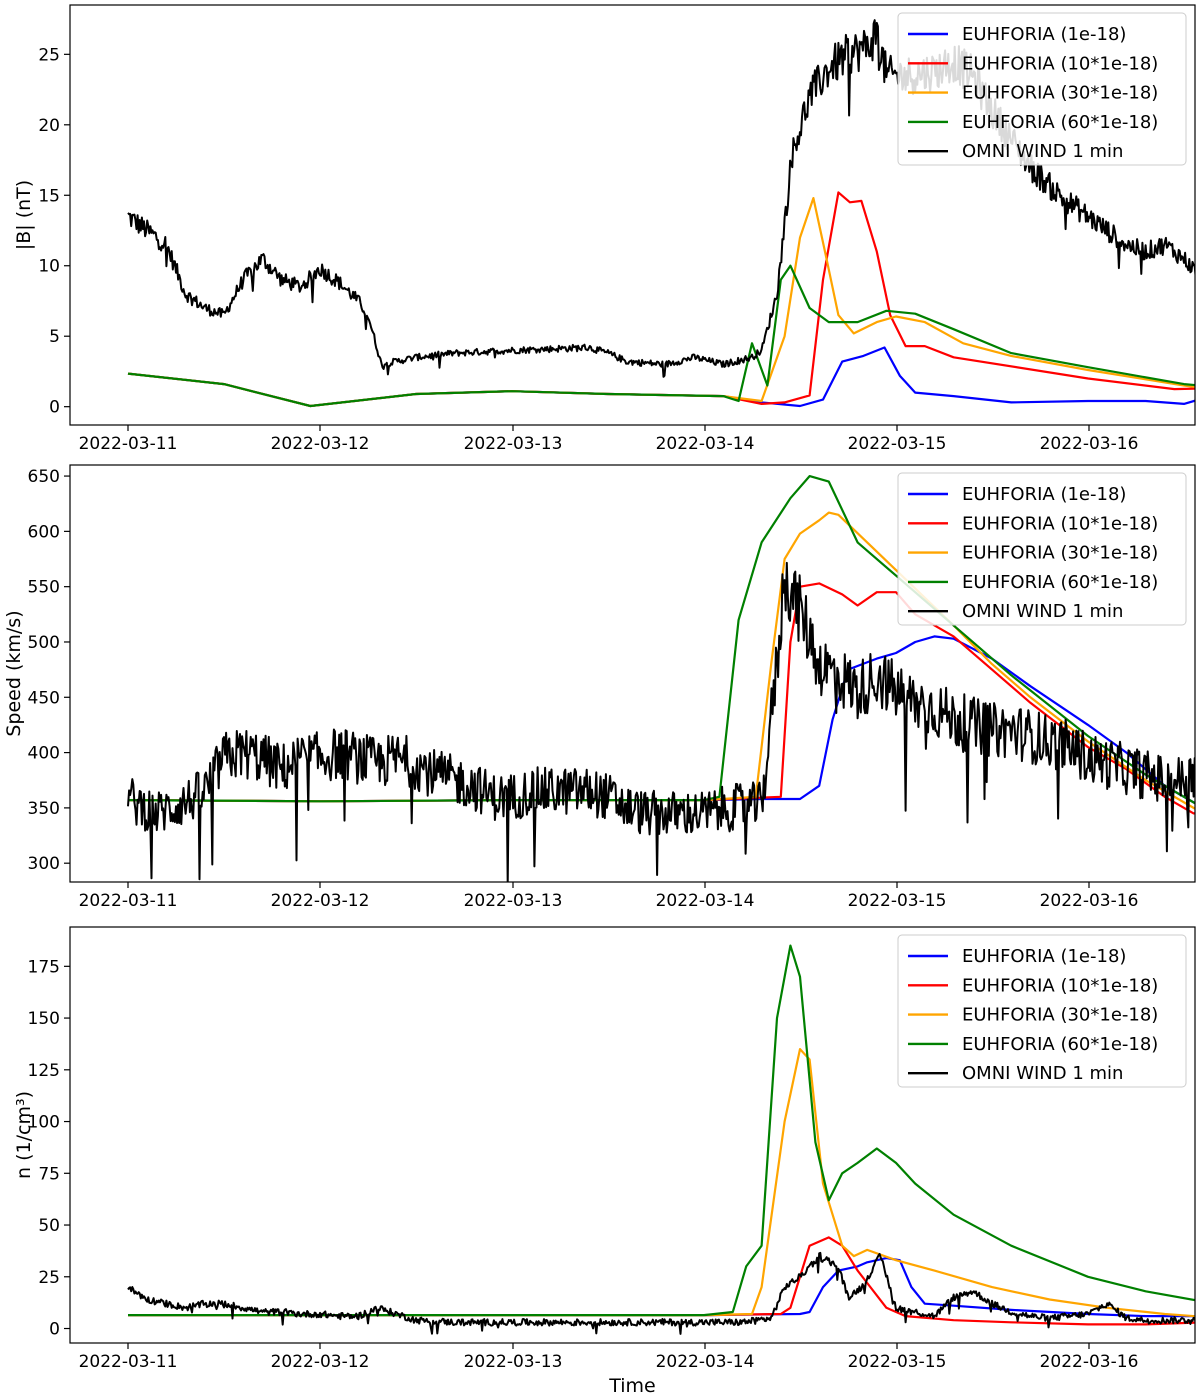 This screenshot has height=1399, width=1200. I want to click on y-tick-label: 20, so click(49, 126).